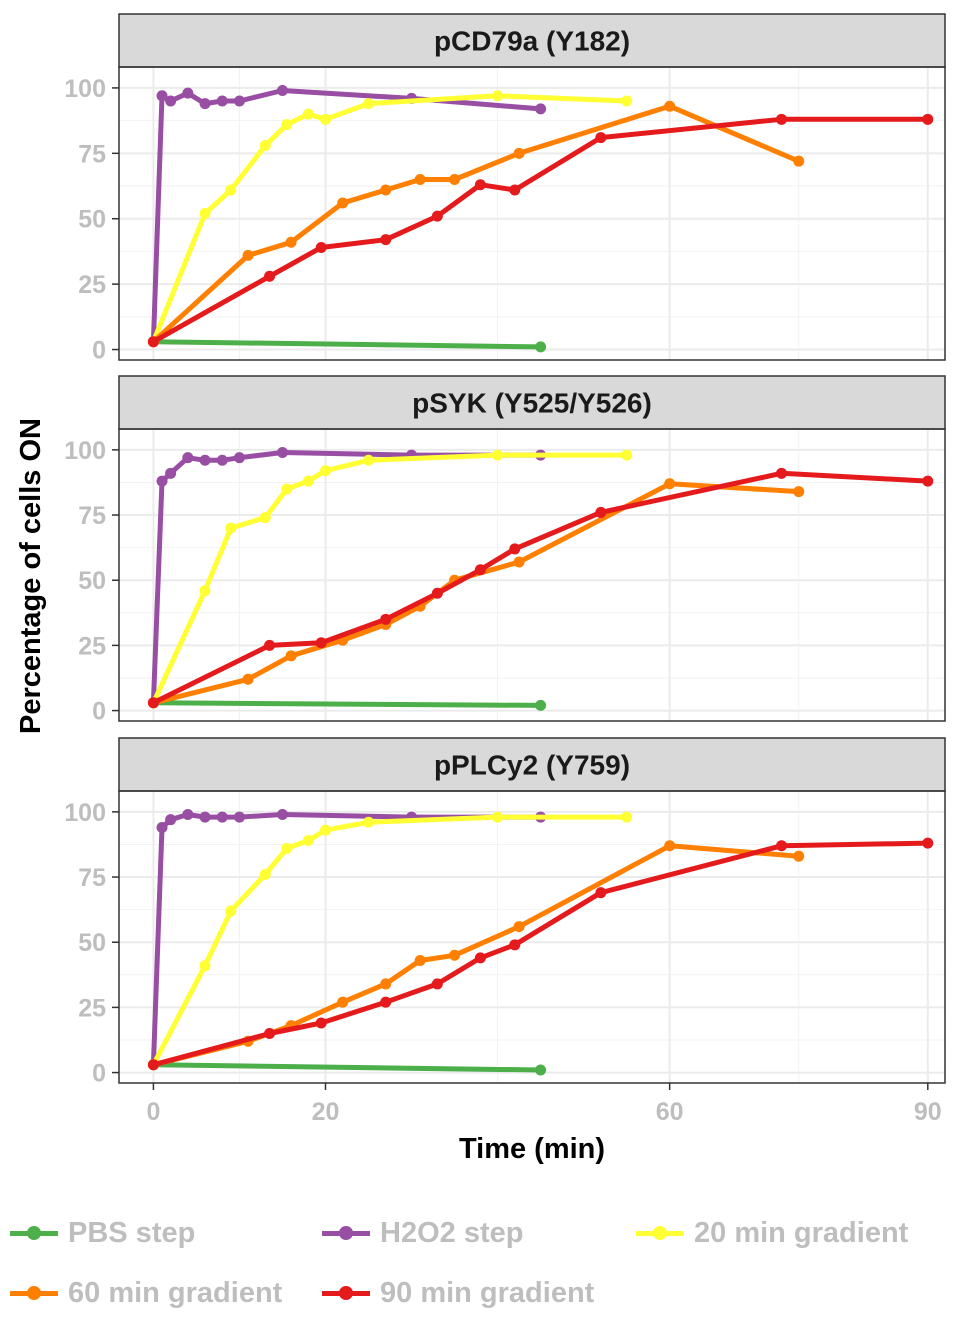  What do you see at coordinates (92, 285) in the screenshot?
I see `y-tick-label: 25` at bounding box center [92, 285].